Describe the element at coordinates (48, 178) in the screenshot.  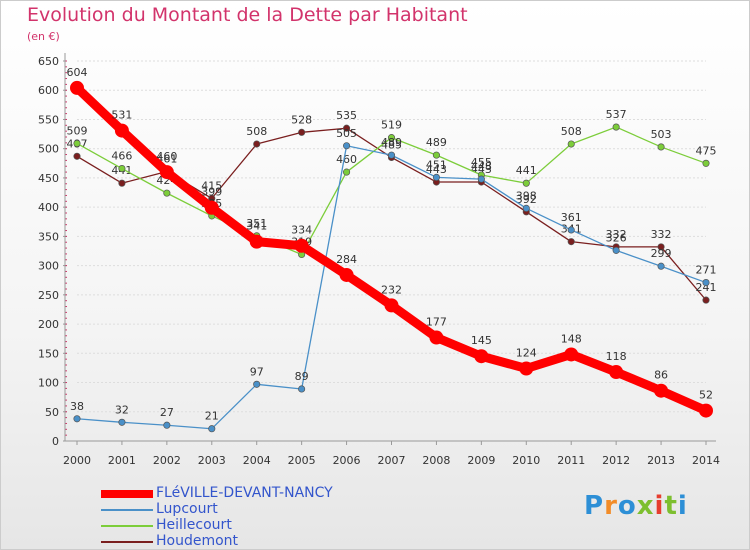
I see `y-tick-label: 450` at that location.